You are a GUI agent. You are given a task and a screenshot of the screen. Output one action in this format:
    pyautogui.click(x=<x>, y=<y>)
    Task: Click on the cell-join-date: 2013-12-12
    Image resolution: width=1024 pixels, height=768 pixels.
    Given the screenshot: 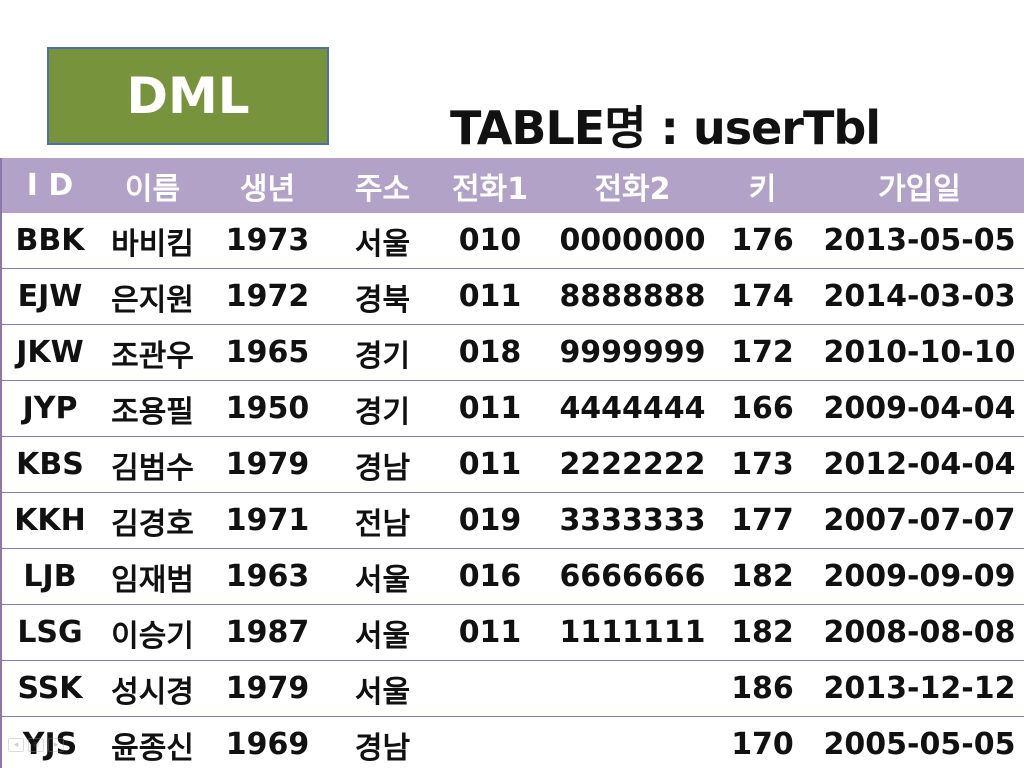 What is the action you would take?
    pyautogui.click(x=914, y=688)
    